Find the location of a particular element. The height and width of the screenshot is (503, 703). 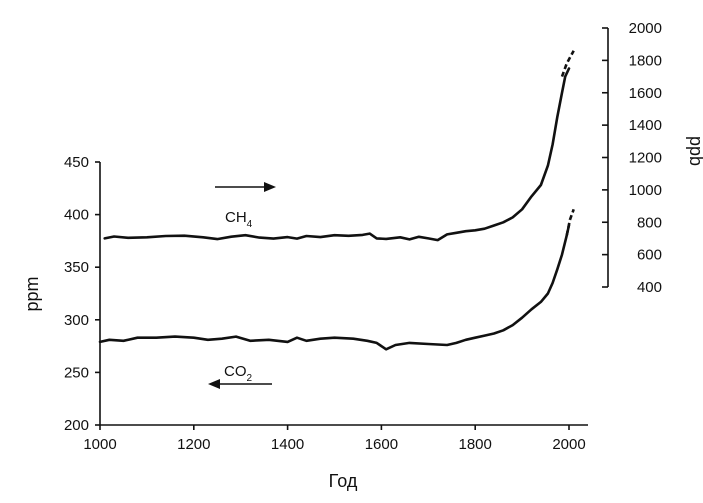

right-y-tick-label: 800 is located at coordinates (649, 222).